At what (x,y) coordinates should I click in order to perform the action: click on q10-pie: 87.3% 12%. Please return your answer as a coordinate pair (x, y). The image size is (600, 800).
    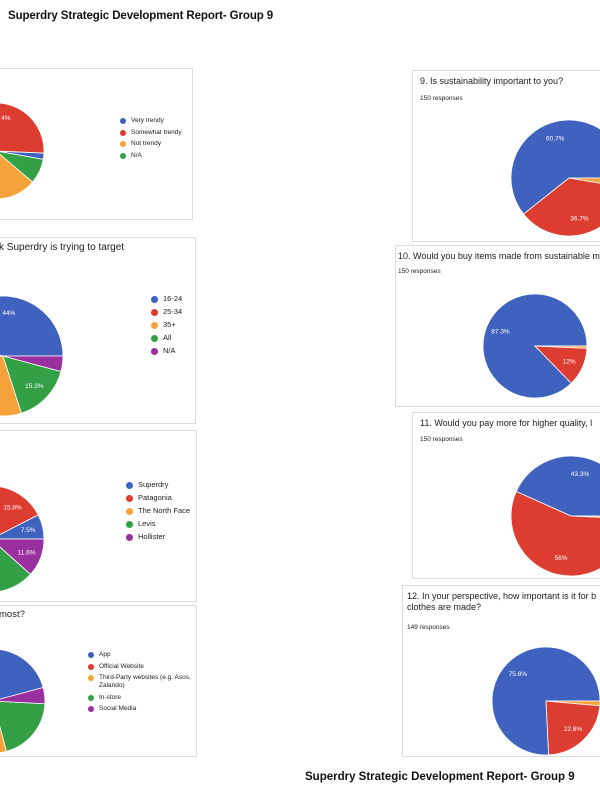
    Looking at the image, I should click on (535, 346).